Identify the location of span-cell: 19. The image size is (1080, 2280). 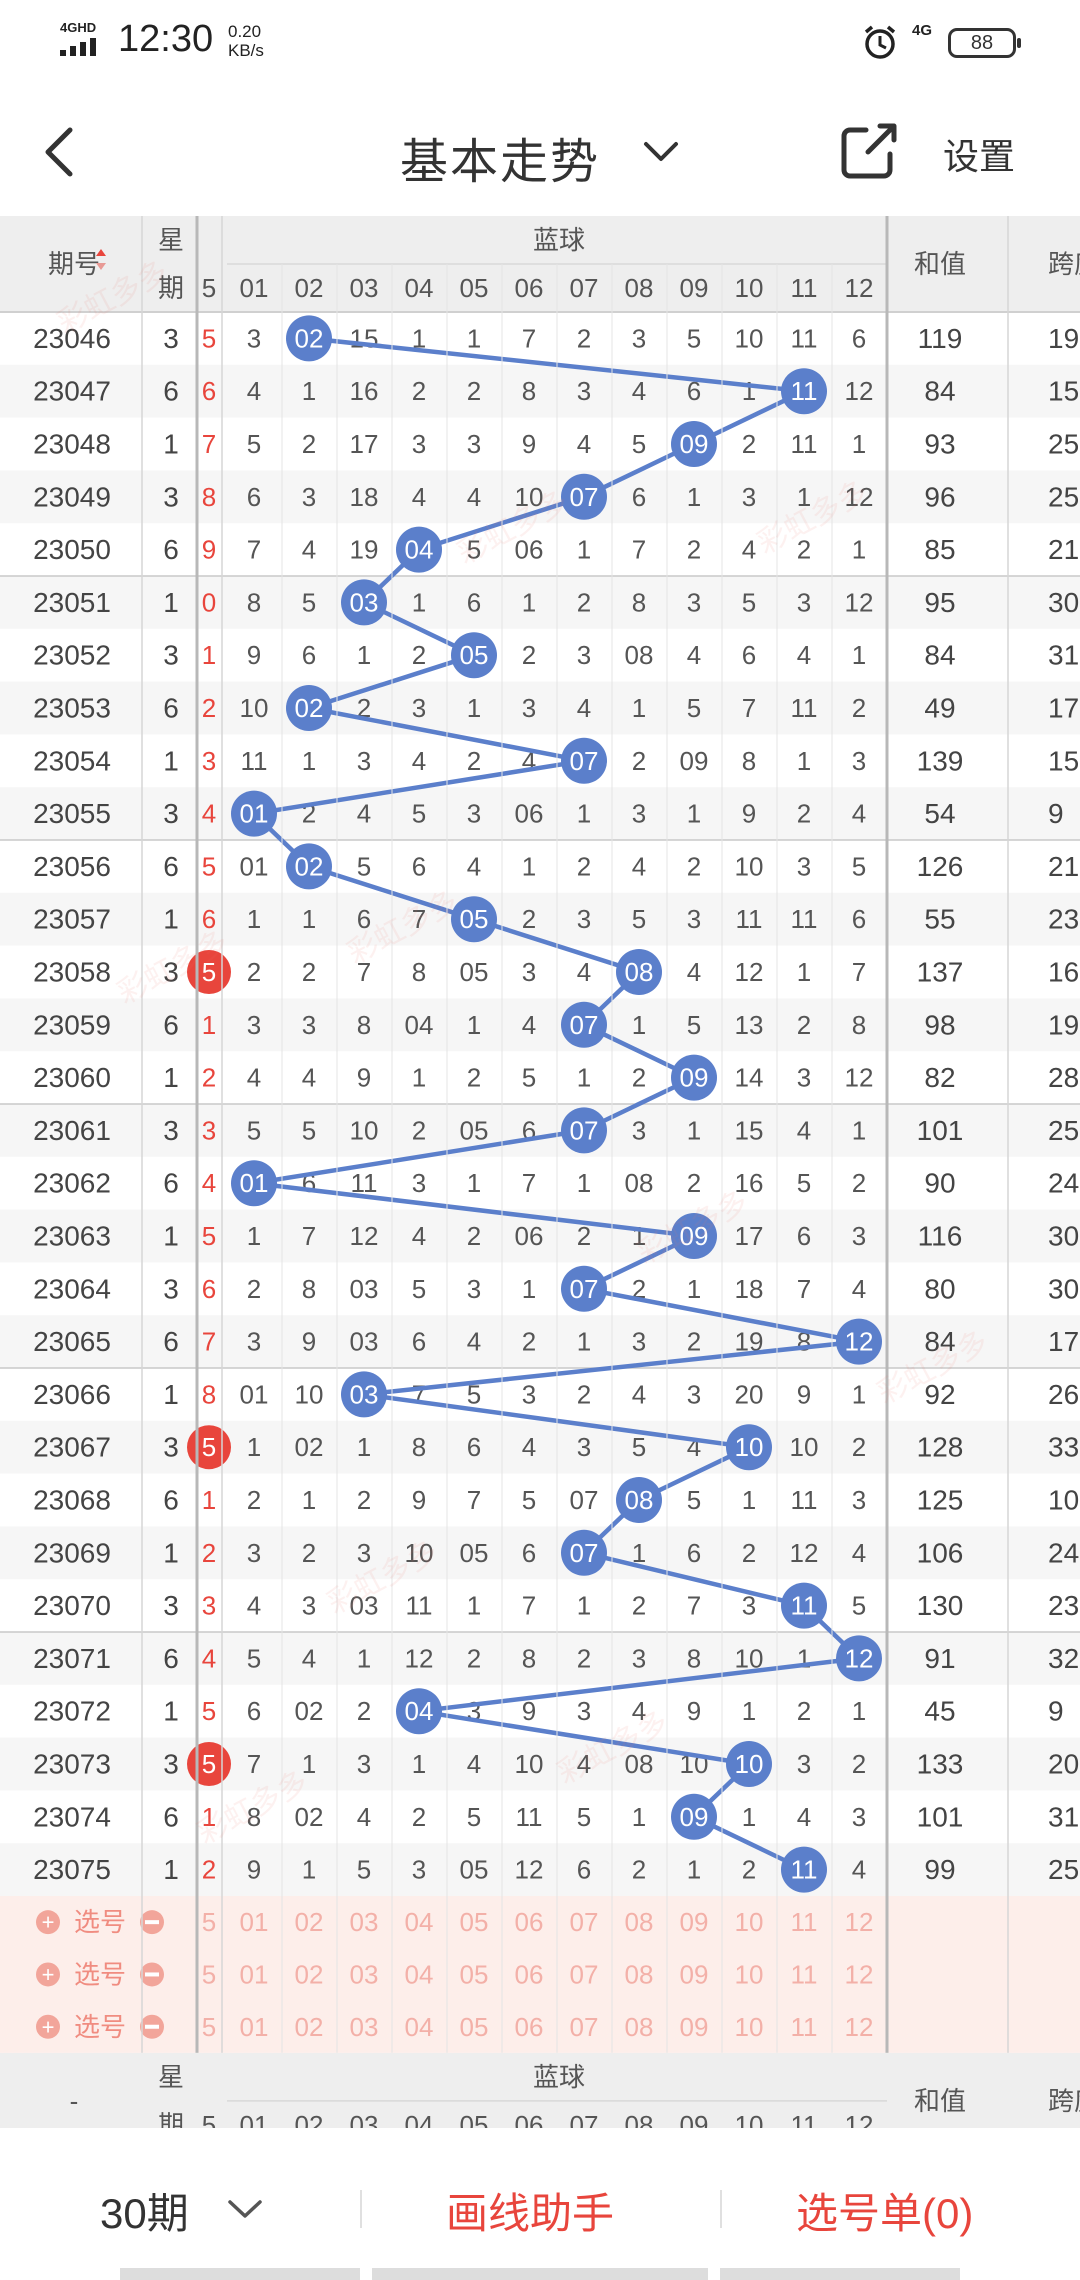
(1063, 338).